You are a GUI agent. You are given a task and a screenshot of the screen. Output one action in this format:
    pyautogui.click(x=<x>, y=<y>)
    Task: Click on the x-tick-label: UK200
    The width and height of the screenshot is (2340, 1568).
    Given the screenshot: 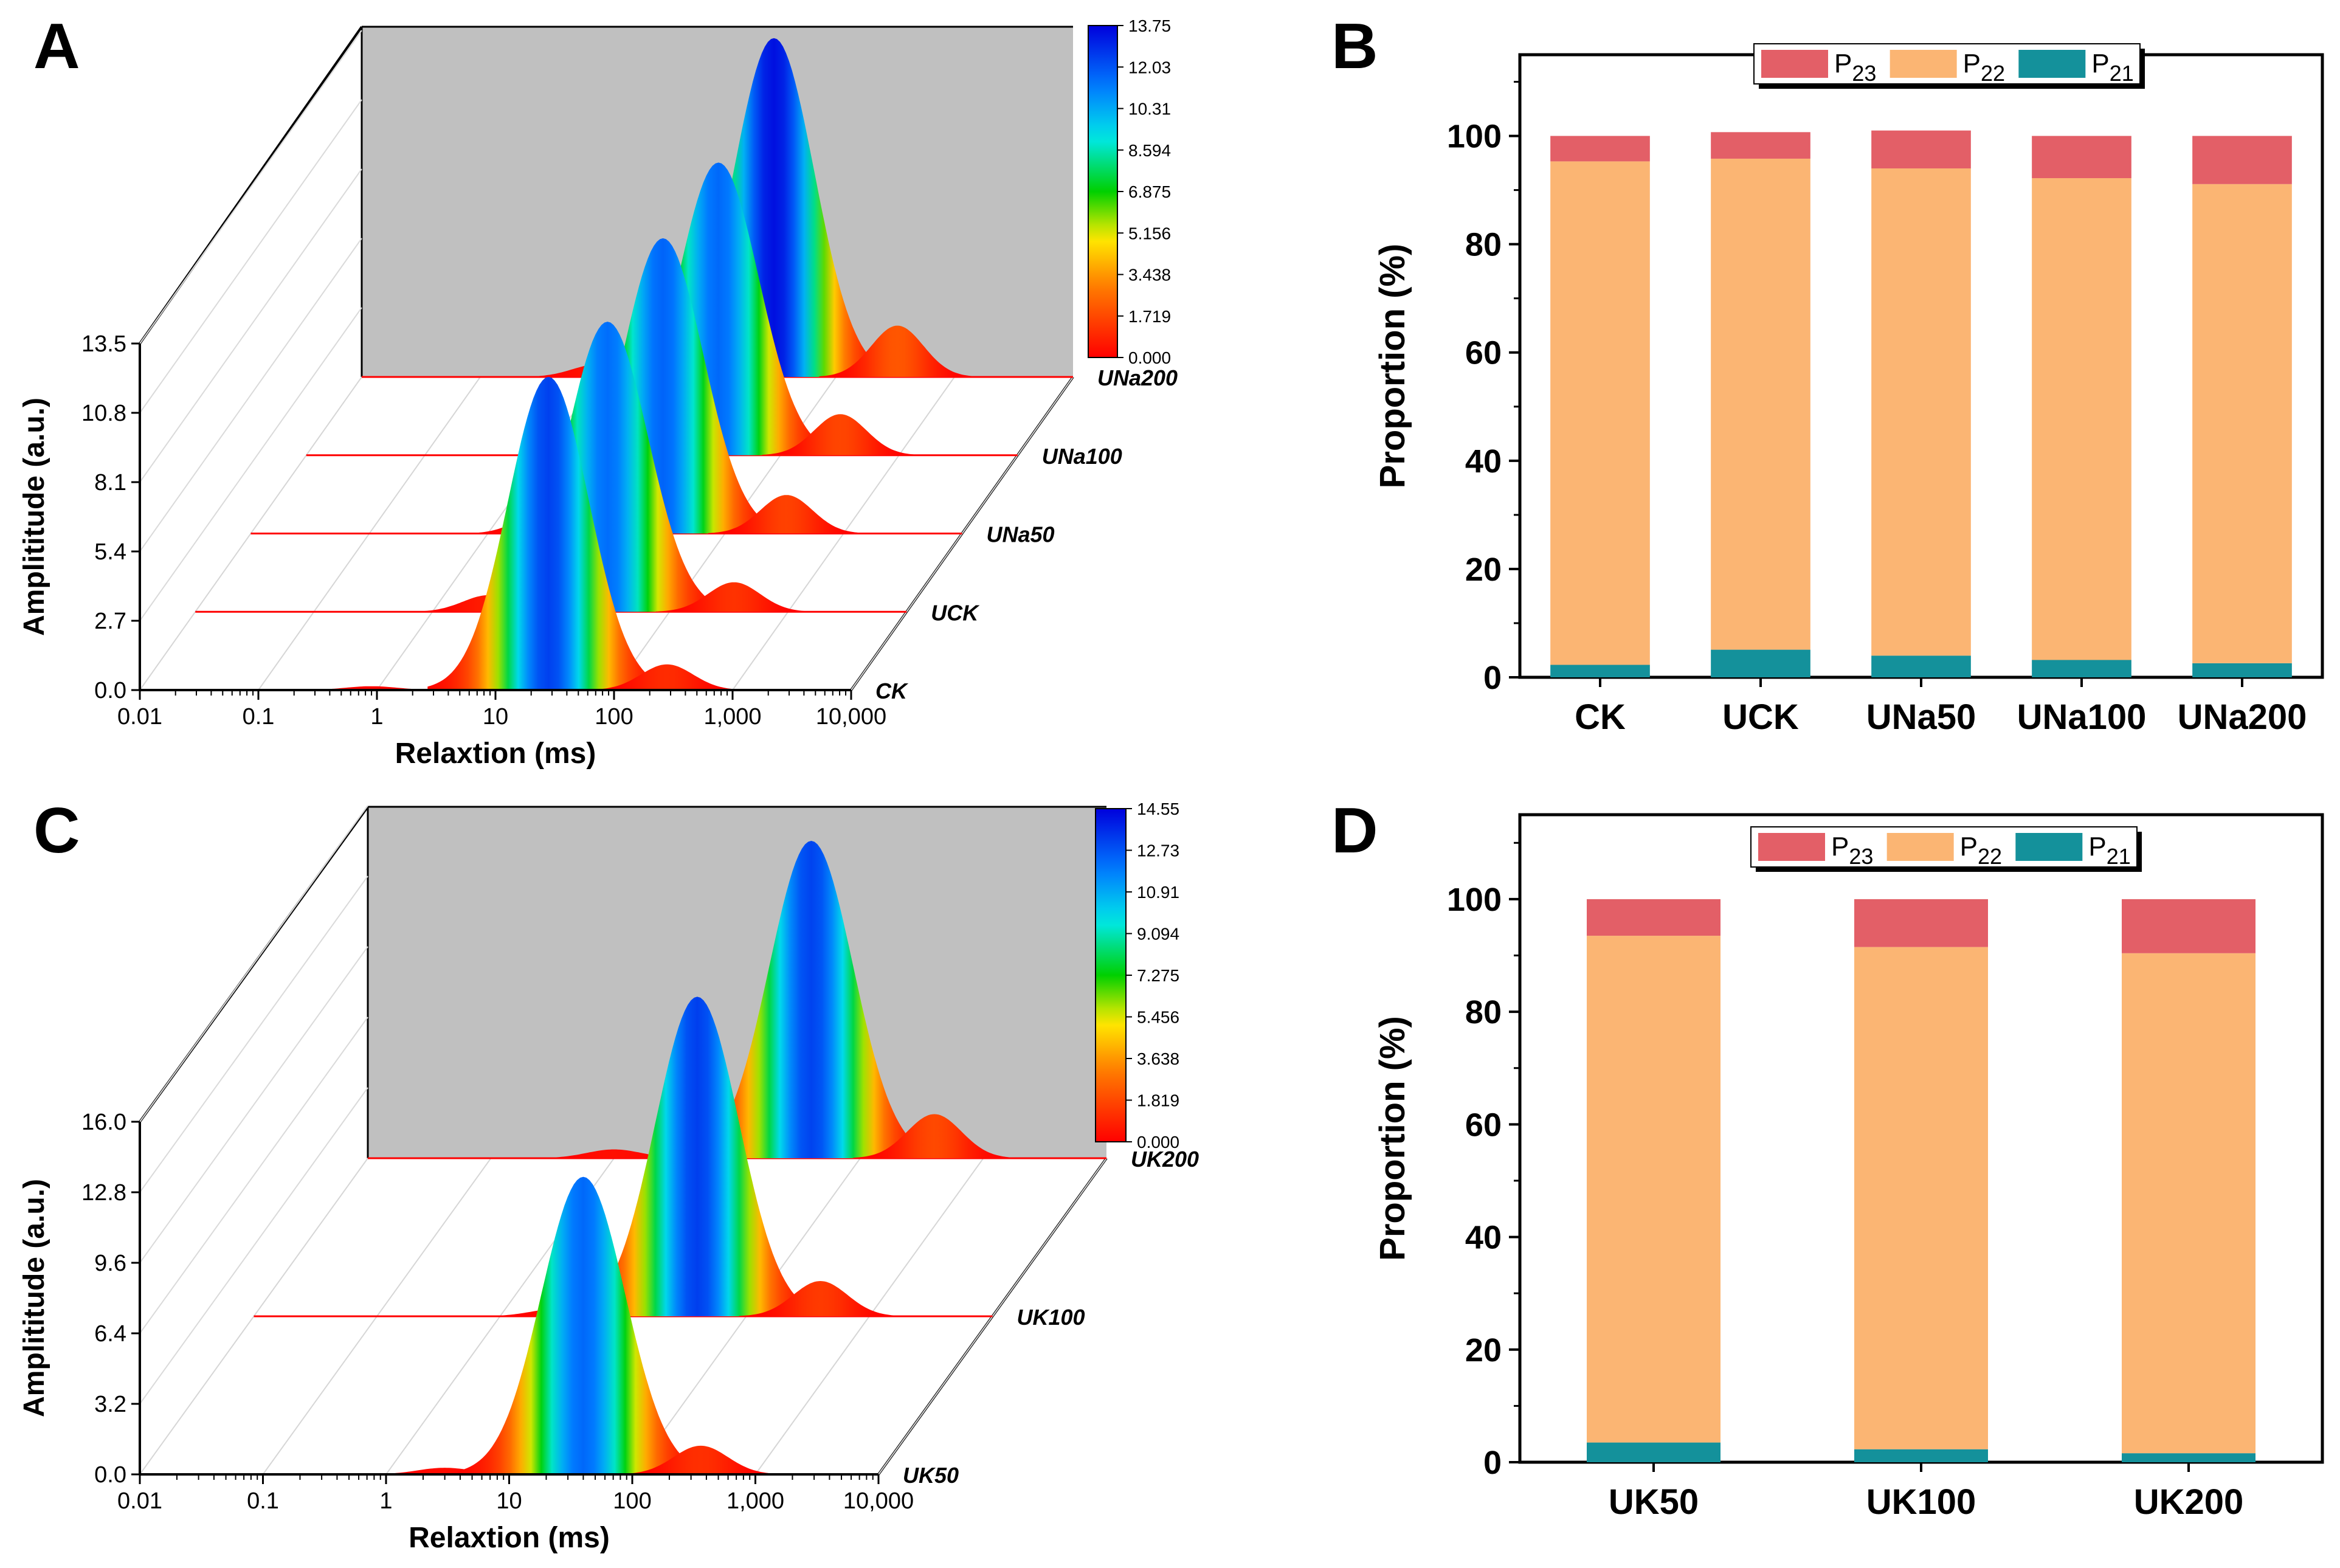 What is the action you would take?
    pyautogui.click(x=2189, y=1502)
    